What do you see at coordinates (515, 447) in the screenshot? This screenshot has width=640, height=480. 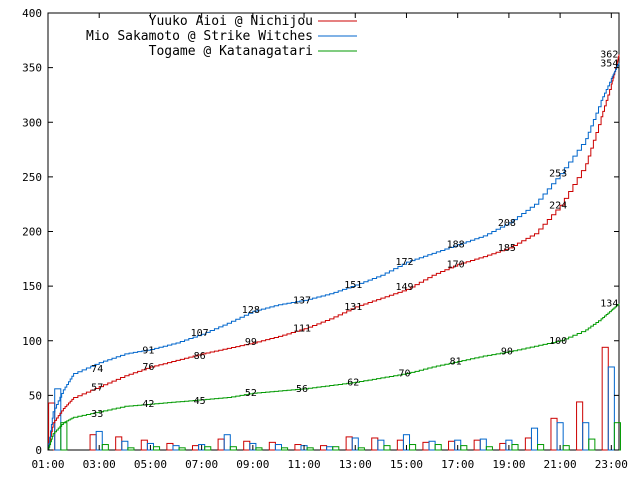 I see `bar-s2-h18` at bounding box center [515, 447].